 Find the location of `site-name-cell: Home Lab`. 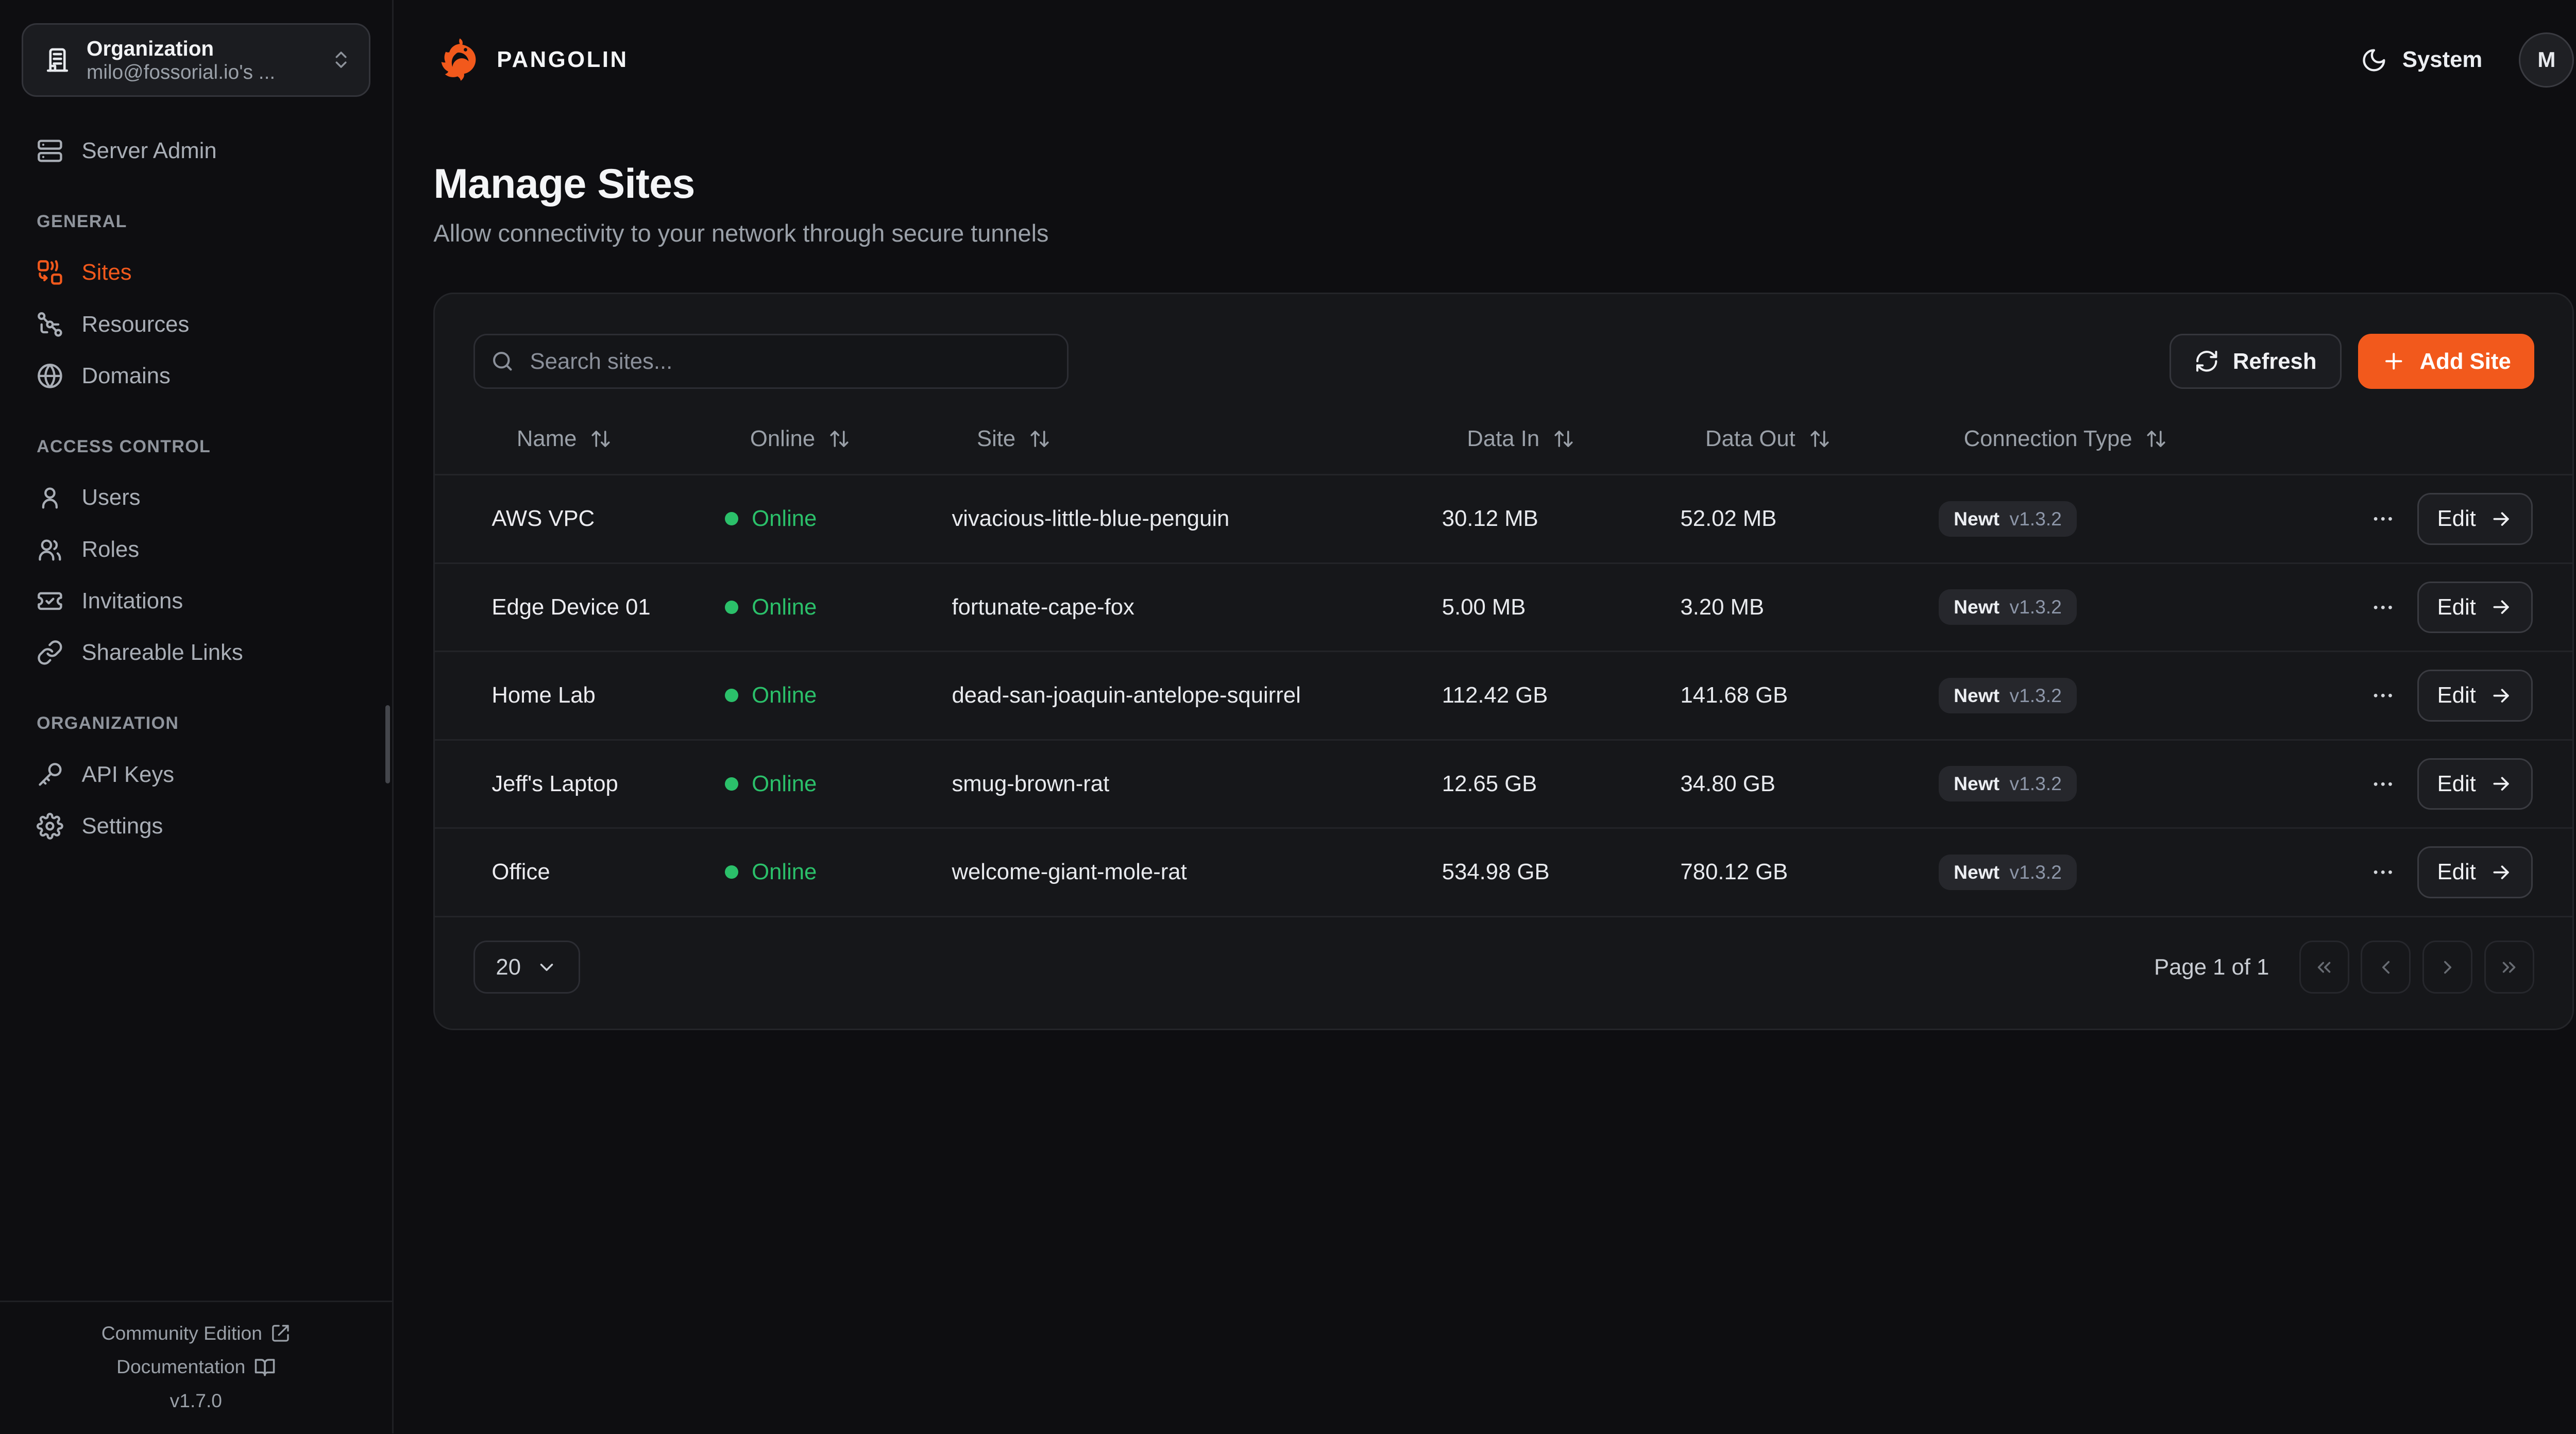

site-name-cell: Home Lab is located at coordinates (544, 695).